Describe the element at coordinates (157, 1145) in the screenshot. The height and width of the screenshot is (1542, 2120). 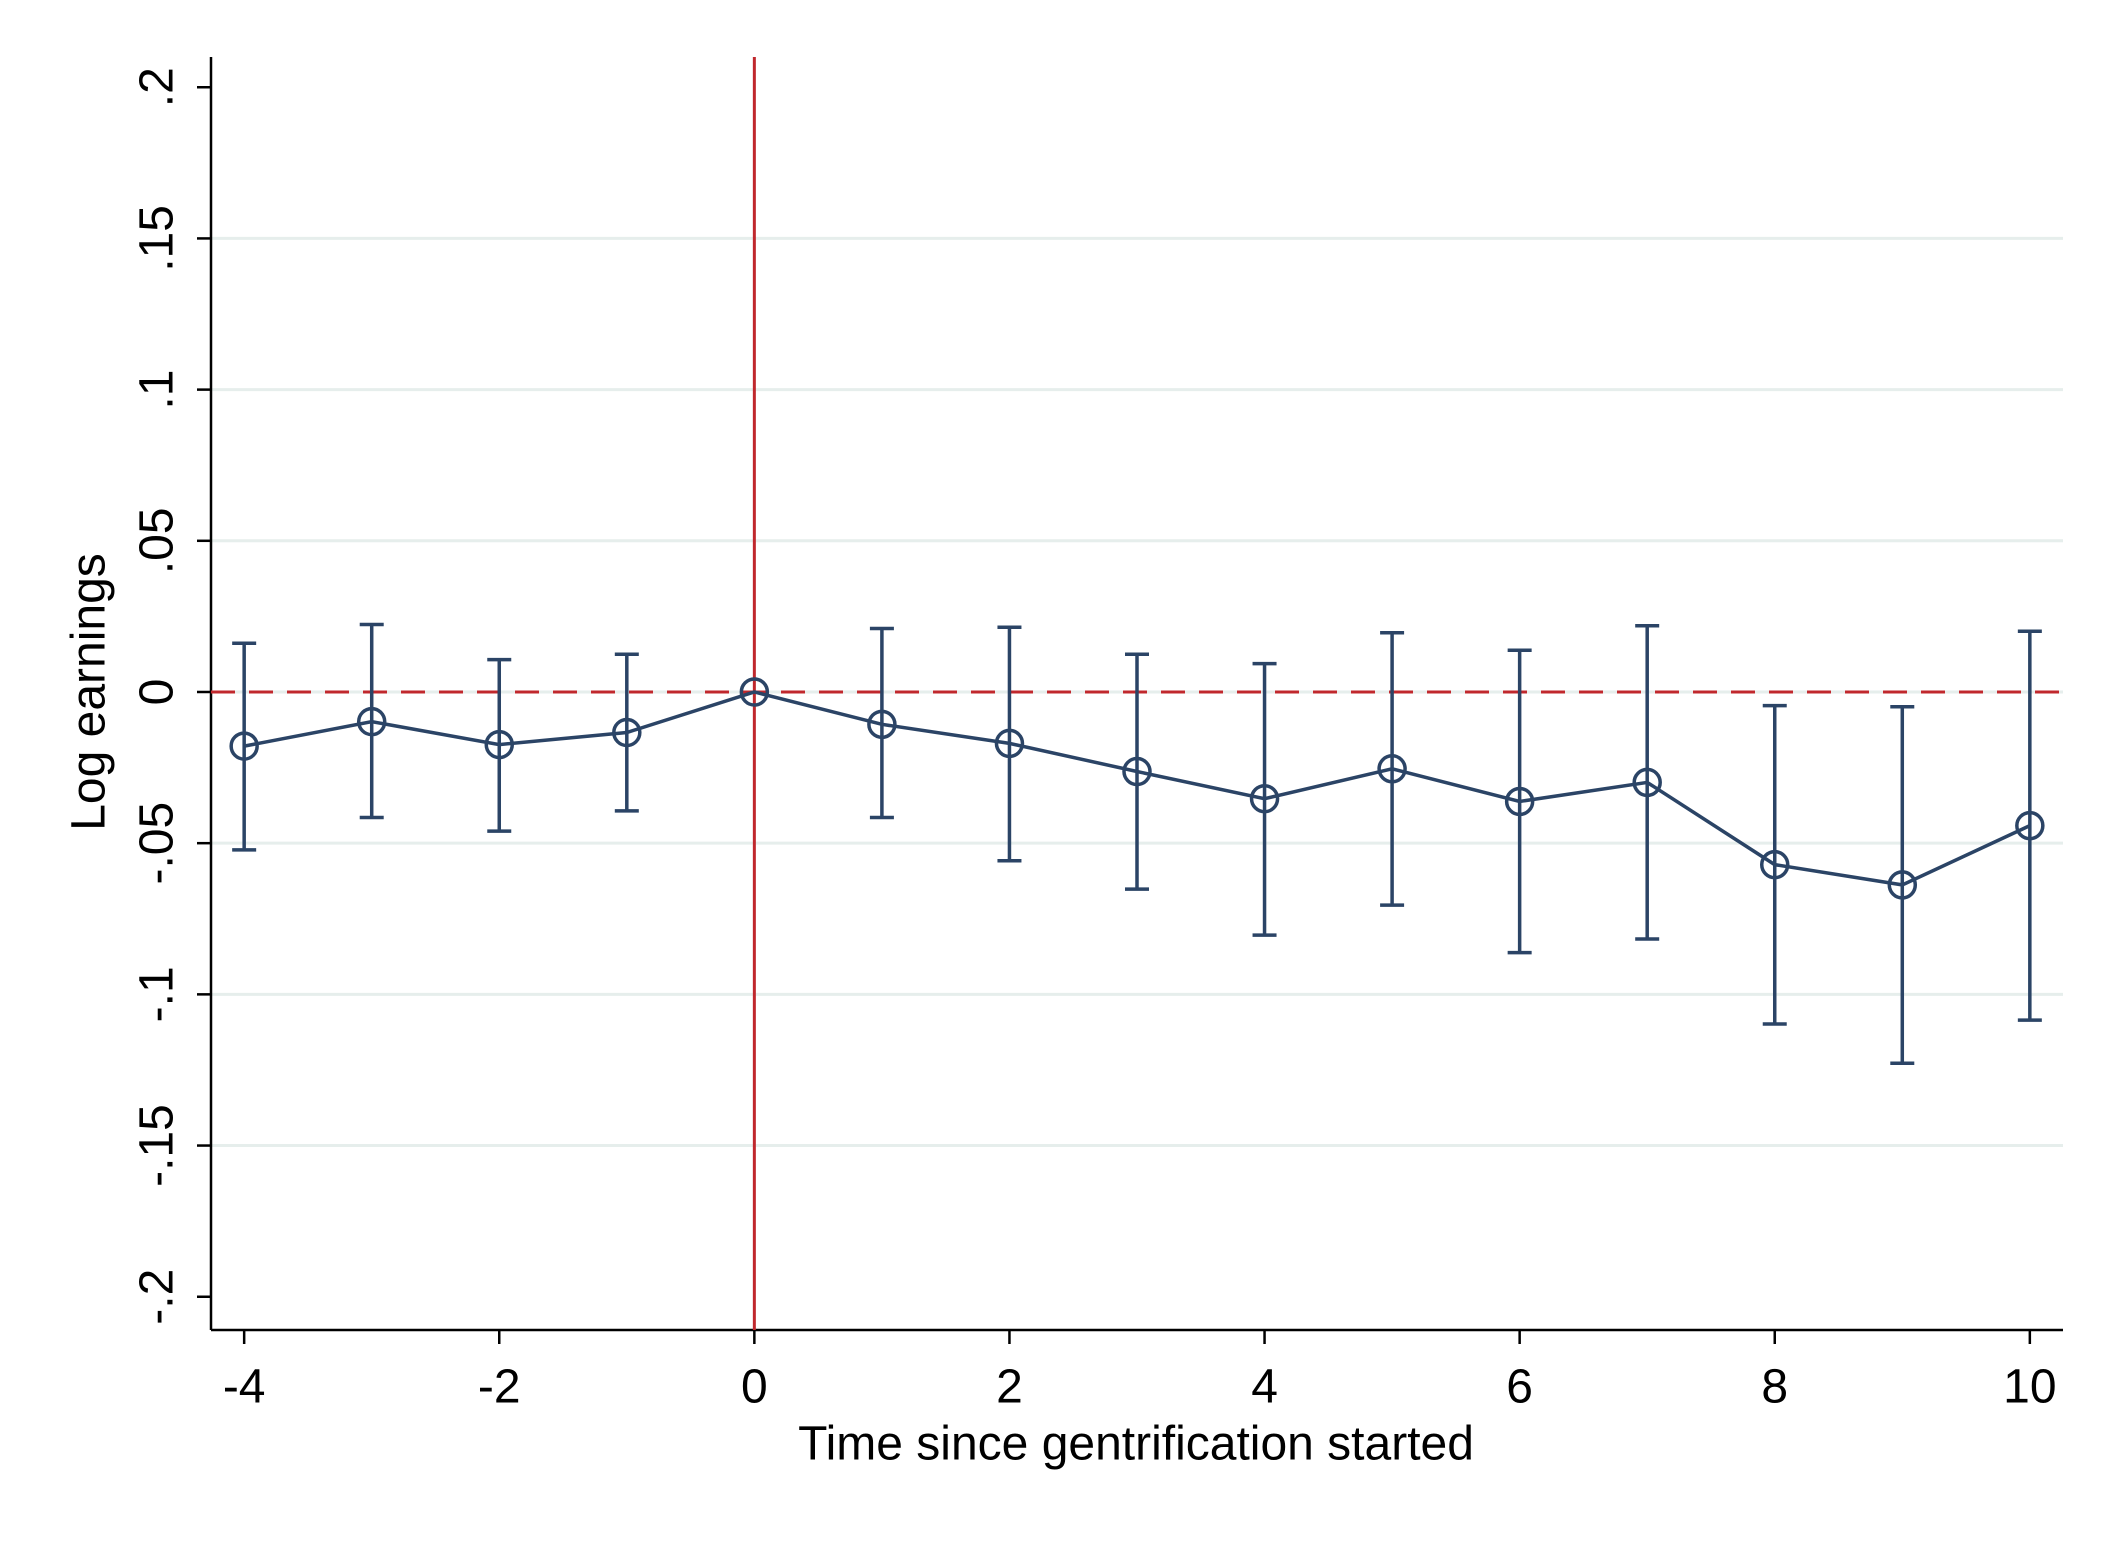
I see `y-tick-label: -.15` at that location.